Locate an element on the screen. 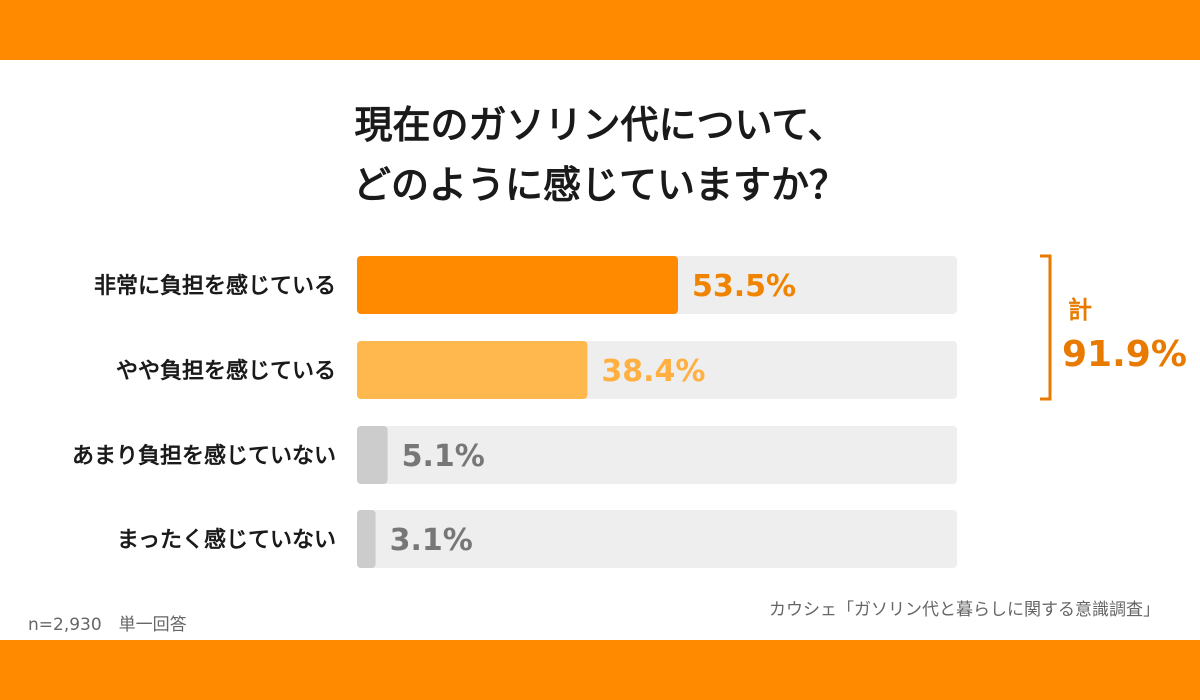 The height and width of the screenshot is (700, 1200). bracket-line is located at coordinates (1046, 327).